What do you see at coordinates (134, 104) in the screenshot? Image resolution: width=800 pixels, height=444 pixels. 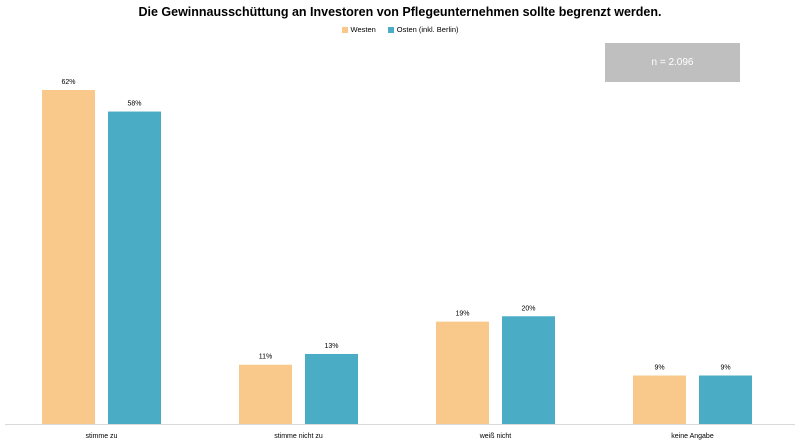 I see `data-label-osten-0: 58%` at bounding box center [134, 104].